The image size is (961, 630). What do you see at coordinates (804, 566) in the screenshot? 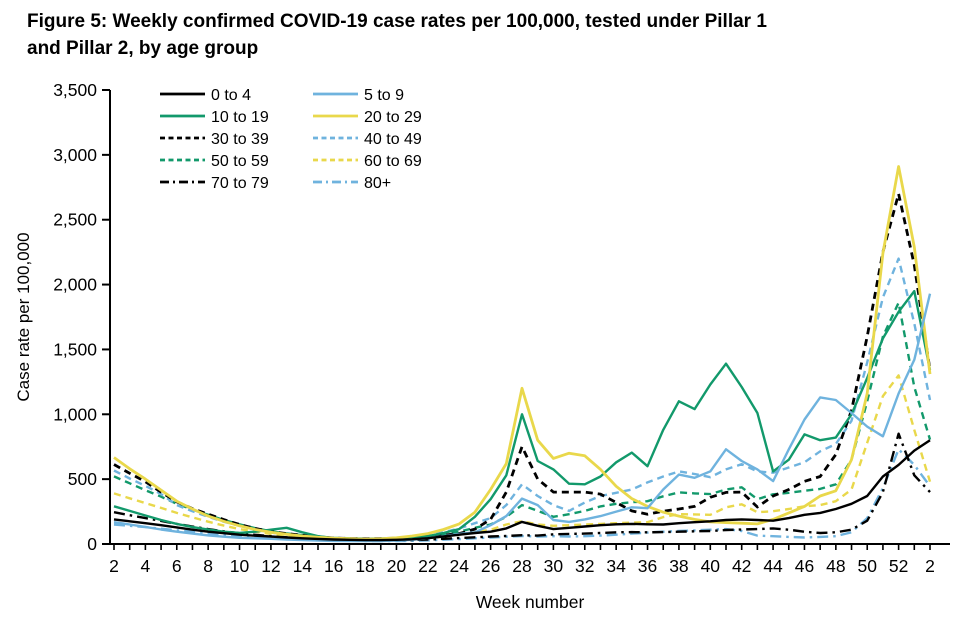
I see `x-tick-label: 46` at bounding box center [804, 566].